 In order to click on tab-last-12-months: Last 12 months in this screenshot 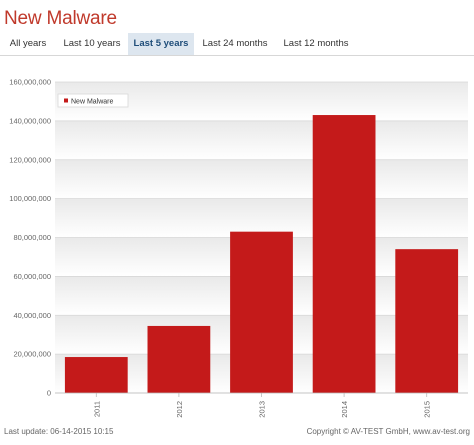, I will do `click(316, 43)`.